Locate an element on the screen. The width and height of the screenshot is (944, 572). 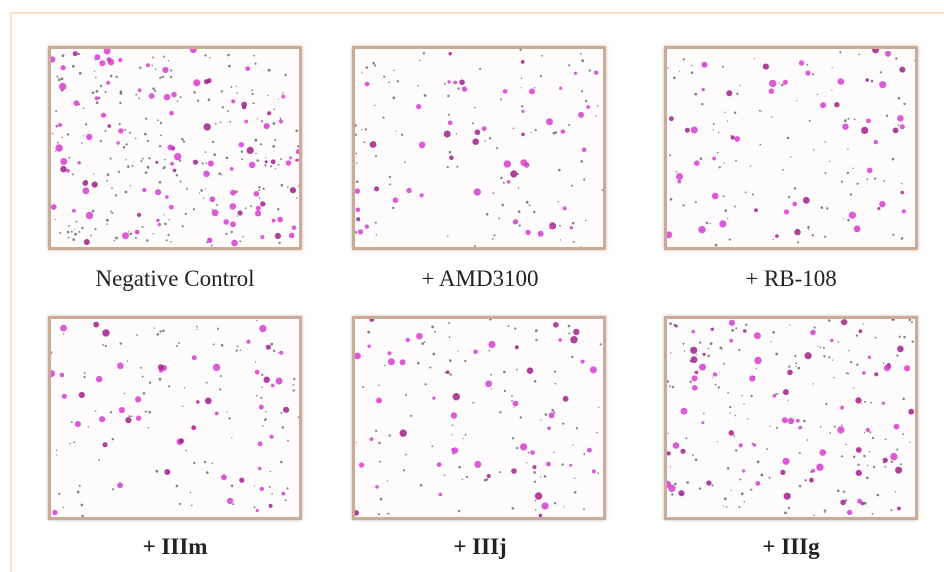
panel-label: + IIIg is located at coordinates (791, 546).